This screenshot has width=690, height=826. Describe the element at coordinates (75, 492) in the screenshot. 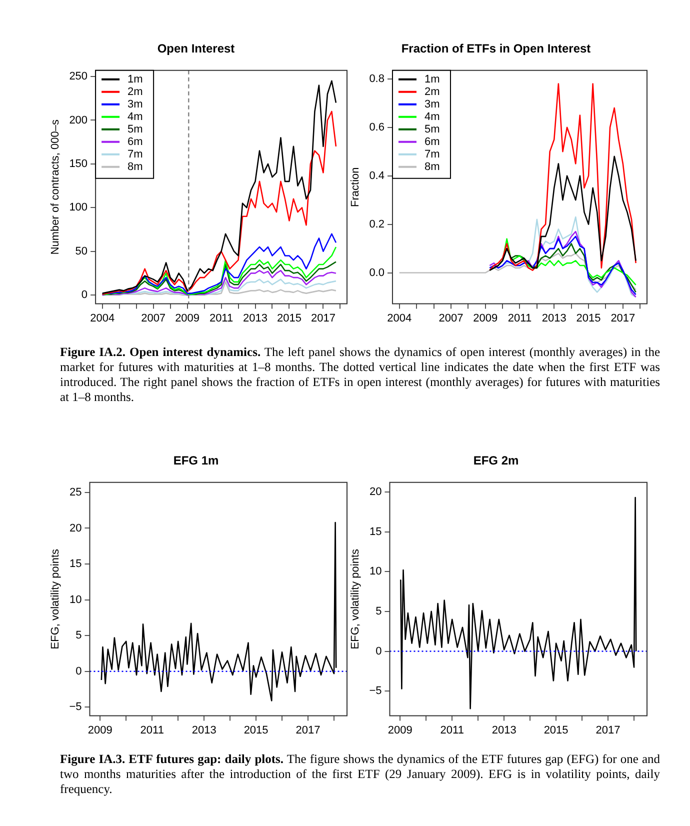

I see `y-tick-label: 25` at that location.